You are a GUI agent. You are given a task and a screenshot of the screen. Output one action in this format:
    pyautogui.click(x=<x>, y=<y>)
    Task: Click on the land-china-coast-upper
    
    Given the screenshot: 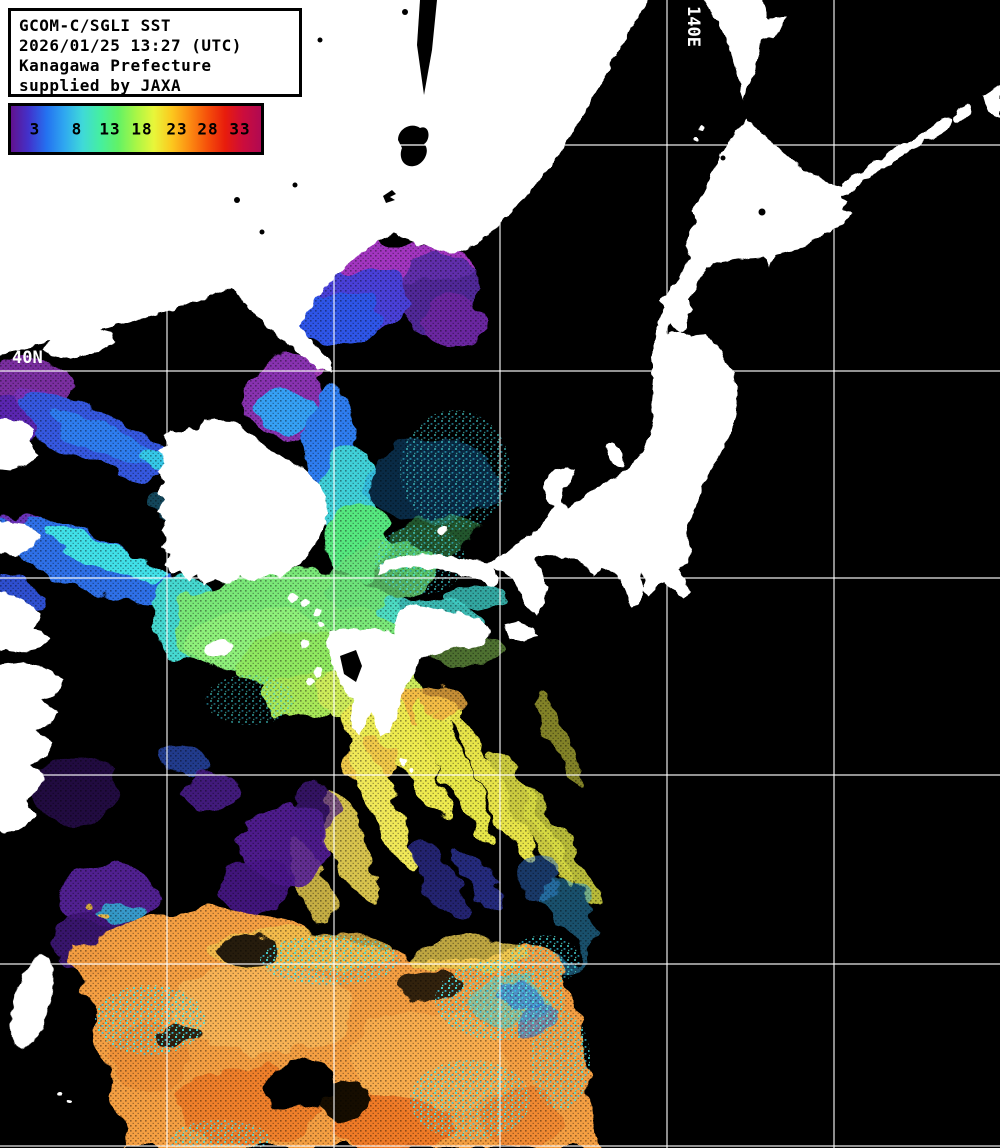 What is the action you would take?
    pyautogui.click(x=25, y=622)
    